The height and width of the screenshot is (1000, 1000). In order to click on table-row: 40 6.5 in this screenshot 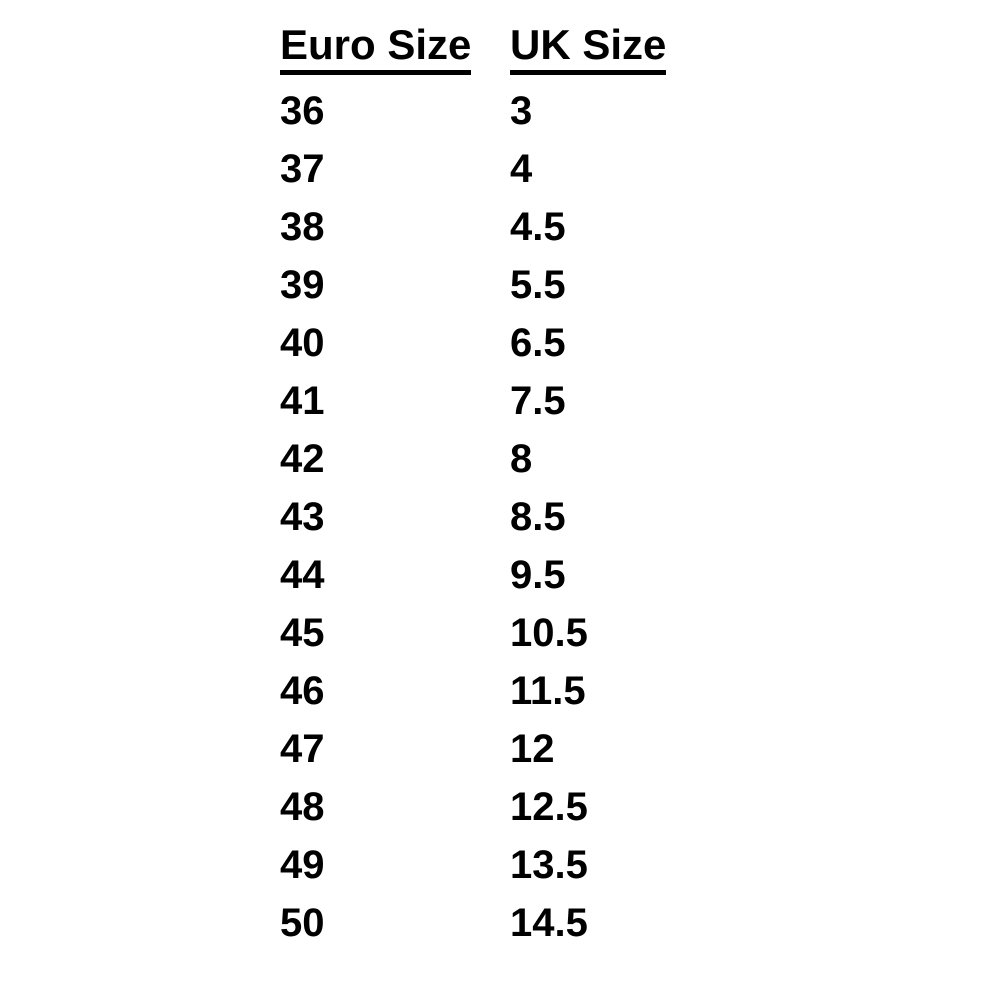, I will do `click(640, 343)`.